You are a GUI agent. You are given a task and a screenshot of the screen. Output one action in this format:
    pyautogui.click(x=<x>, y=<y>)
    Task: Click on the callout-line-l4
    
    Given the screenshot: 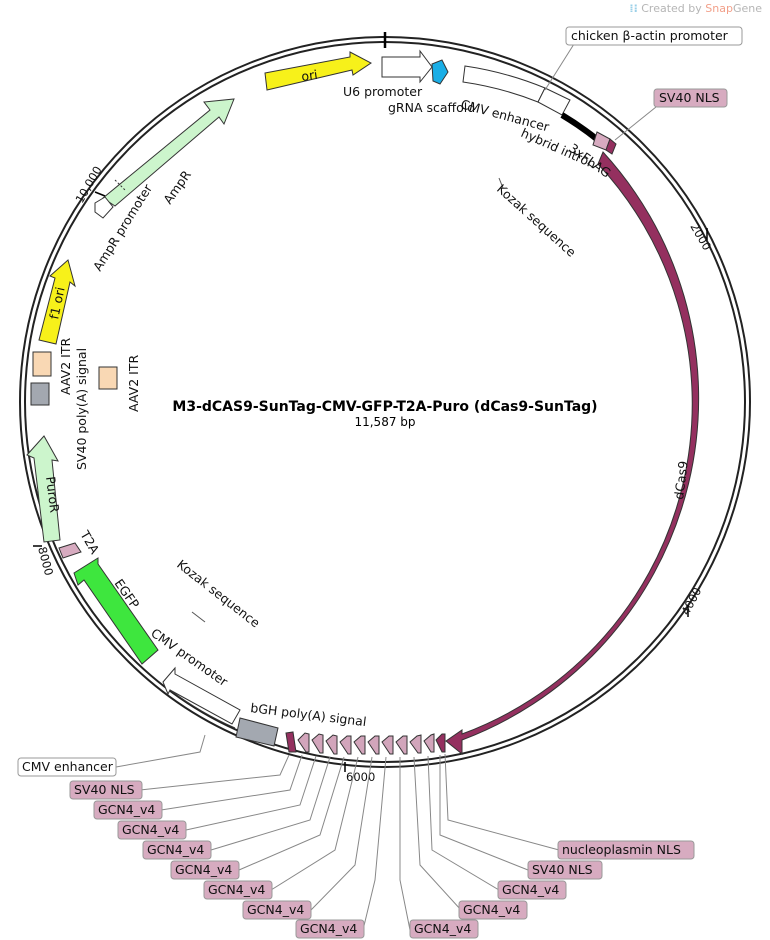 What is the action you would take?
    pyautogui.click(x=270, y=803)
    